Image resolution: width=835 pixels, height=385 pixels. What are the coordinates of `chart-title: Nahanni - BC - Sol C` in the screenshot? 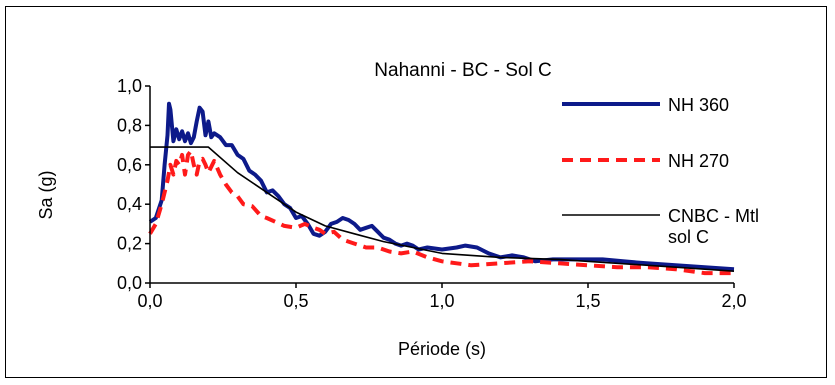 It's located at (462, 70).